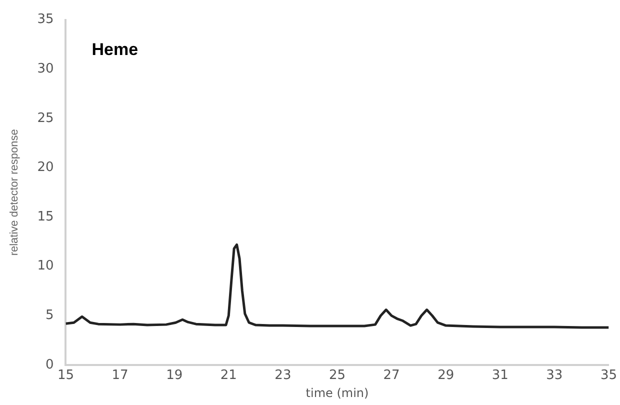 The width and height of the screenshot is (620, 405). Describe the element at coordinates (446, 376) in the screenshot. I see `x-tick-label: 29` at that location.